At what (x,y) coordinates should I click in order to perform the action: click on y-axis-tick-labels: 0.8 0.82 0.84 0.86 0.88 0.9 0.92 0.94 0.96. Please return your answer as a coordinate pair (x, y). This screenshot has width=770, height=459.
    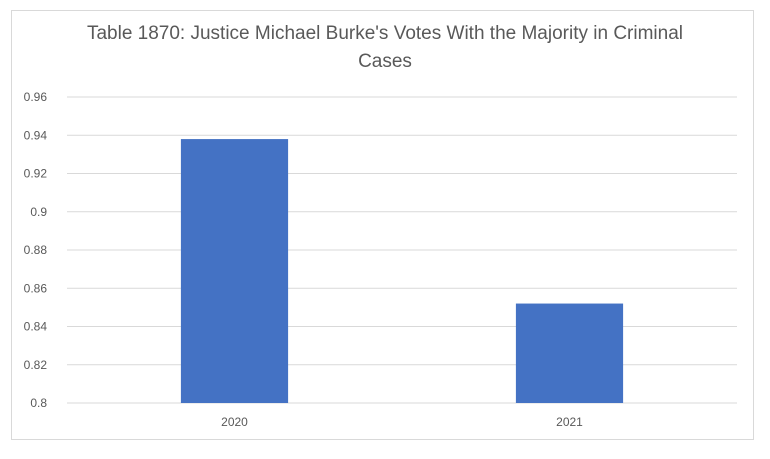
    Looking at the image, I should click on (36, 250).